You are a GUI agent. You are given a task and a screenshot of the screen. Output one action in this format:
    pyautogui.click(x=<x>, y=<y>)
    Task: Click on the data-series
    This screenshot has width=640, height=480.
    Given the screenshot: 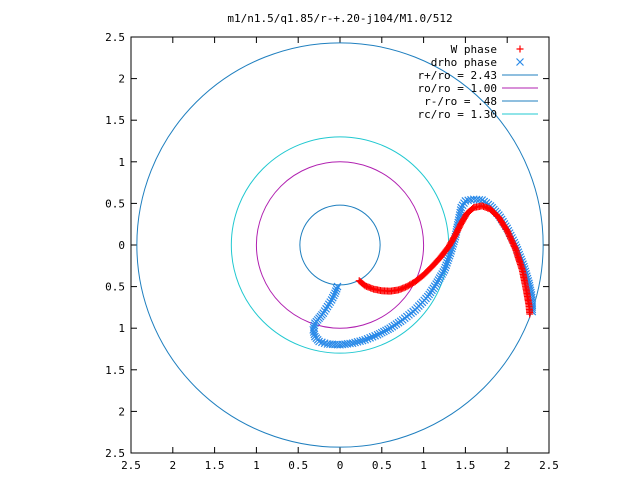 What is the action you would take?
    pyautogui.click(x=423, y=272)
    